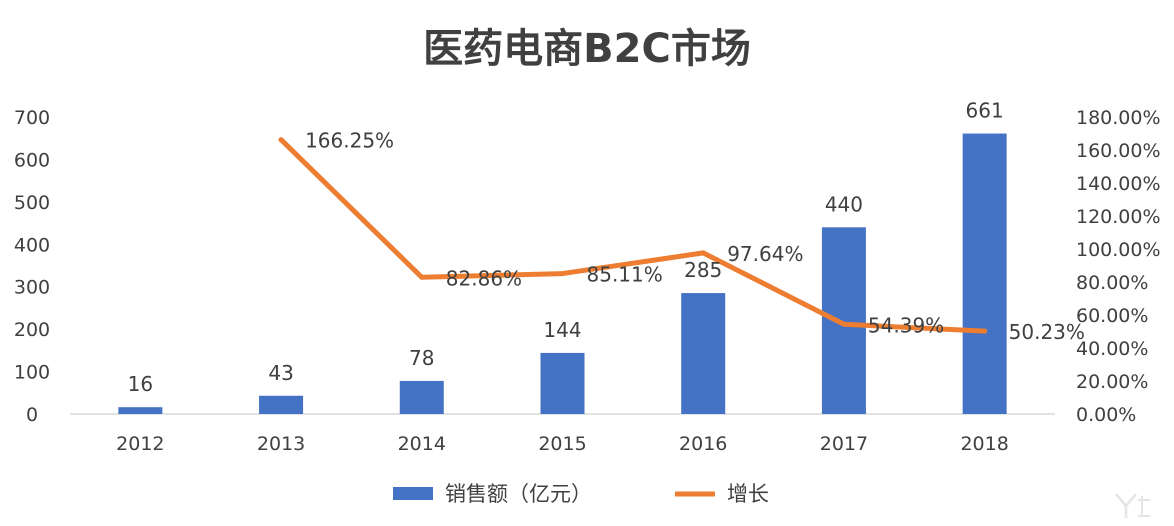  What do you see at coordinates (844, 204) in the screenshot?
I see `bar-value-label: 440` at bounding box center [844, 204].